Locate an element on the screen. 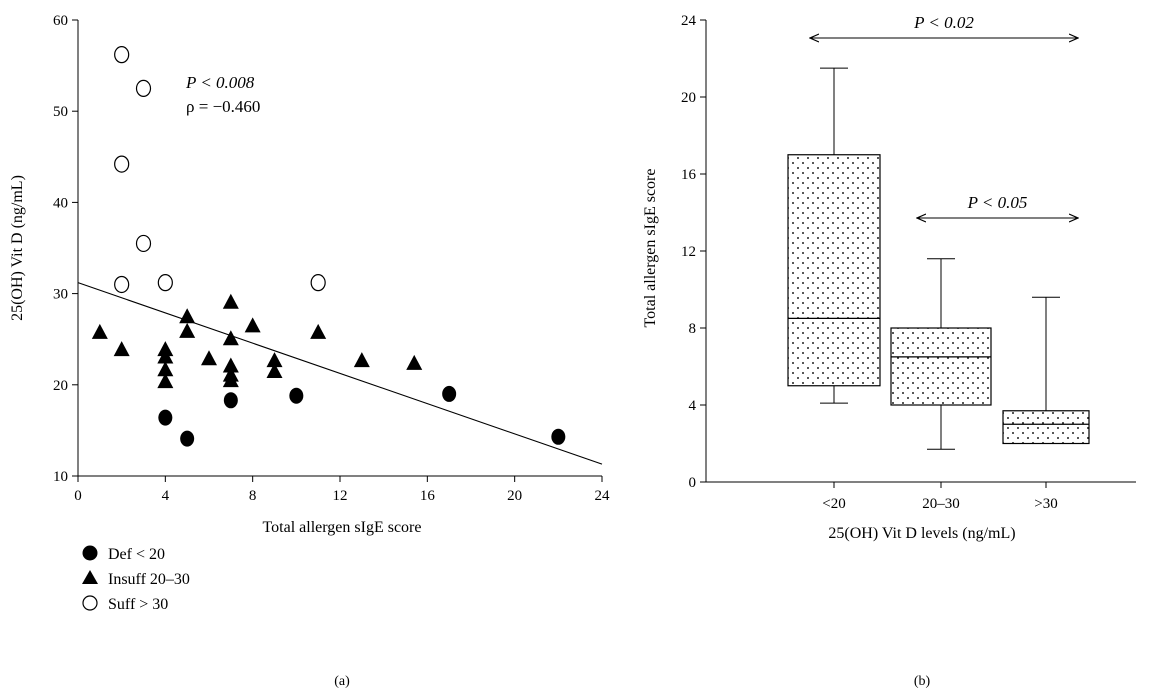 The height and width of the screenshot is (692, 1168). panel-a-rho-annotation: ρ = −0.460 is located at coordinates (223, 106).